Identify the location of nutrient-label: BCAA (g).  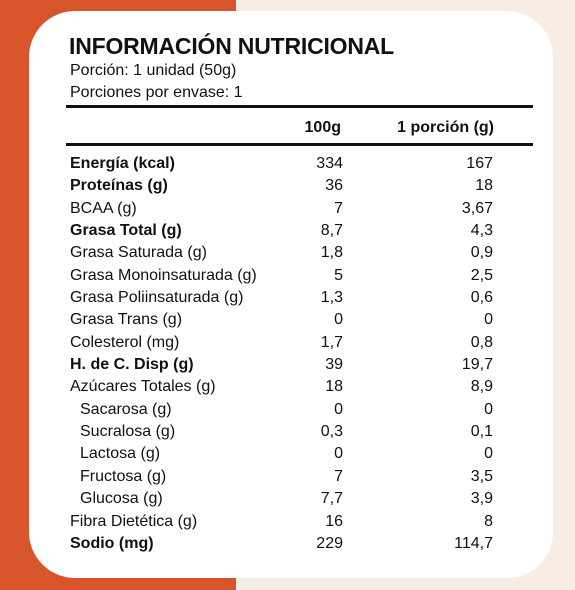
(103, 208).